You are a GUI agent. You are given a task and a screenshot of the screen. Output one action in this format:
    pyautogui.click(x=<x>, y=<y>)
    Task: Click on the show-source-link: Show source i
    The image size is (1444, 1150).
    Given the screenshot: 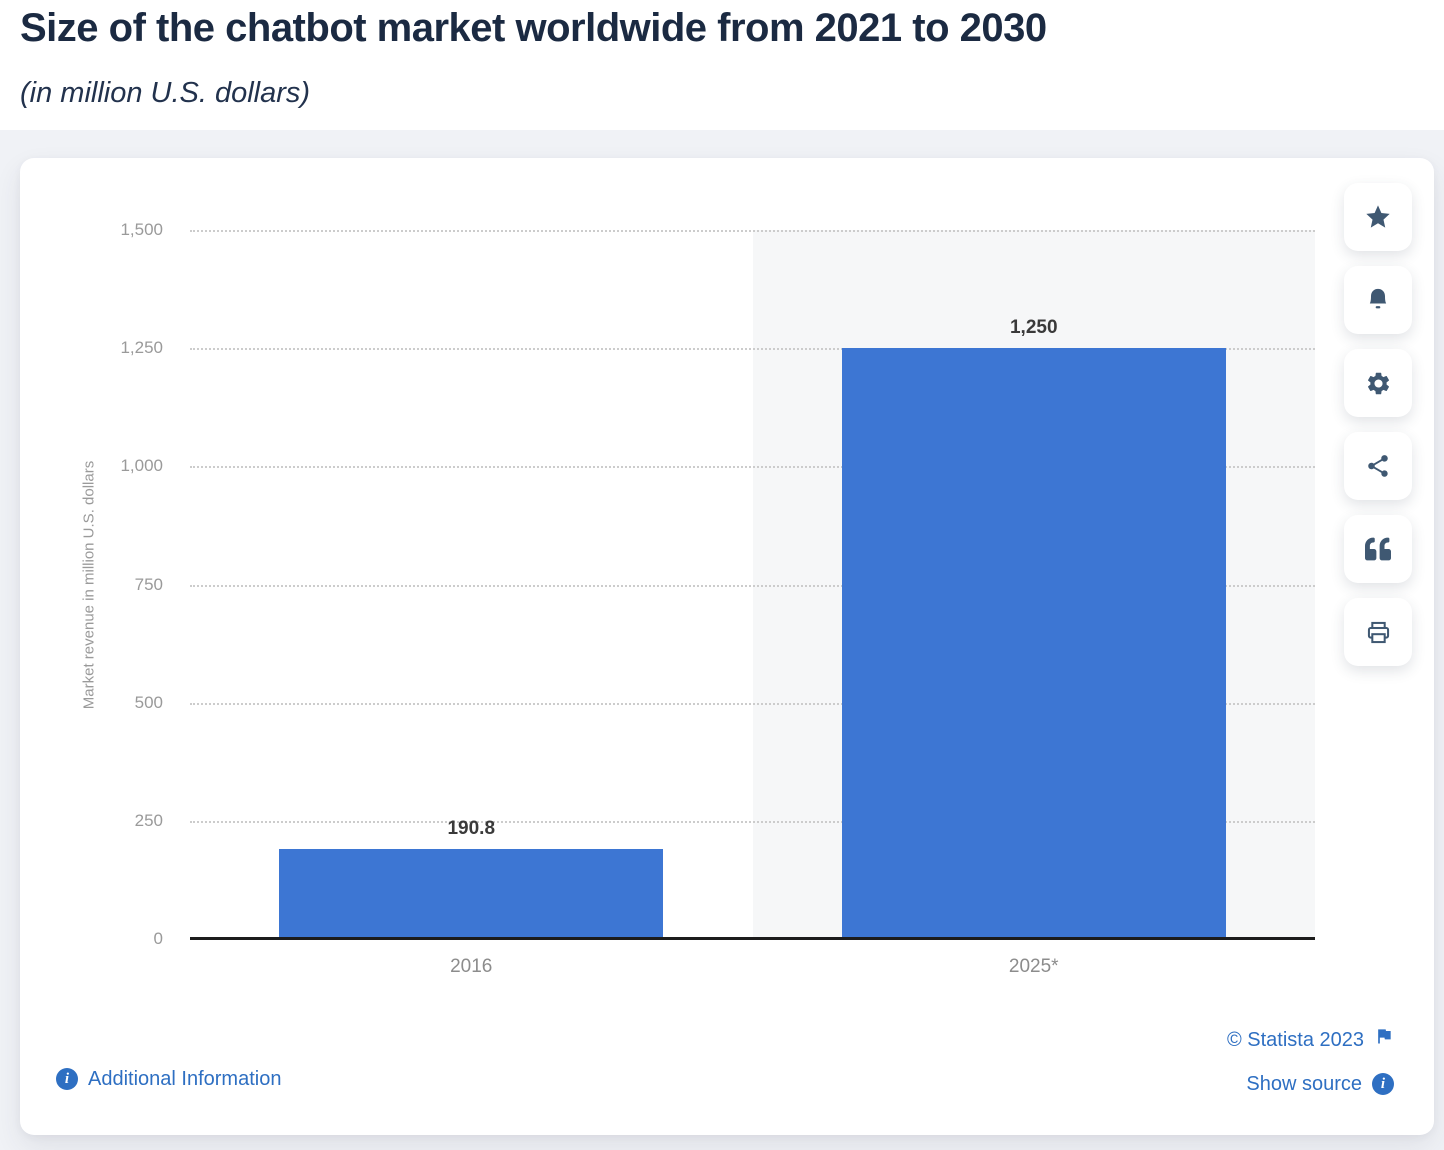 What is the action you would take?
    pyautogui.click(x=1320, y=1084)
    